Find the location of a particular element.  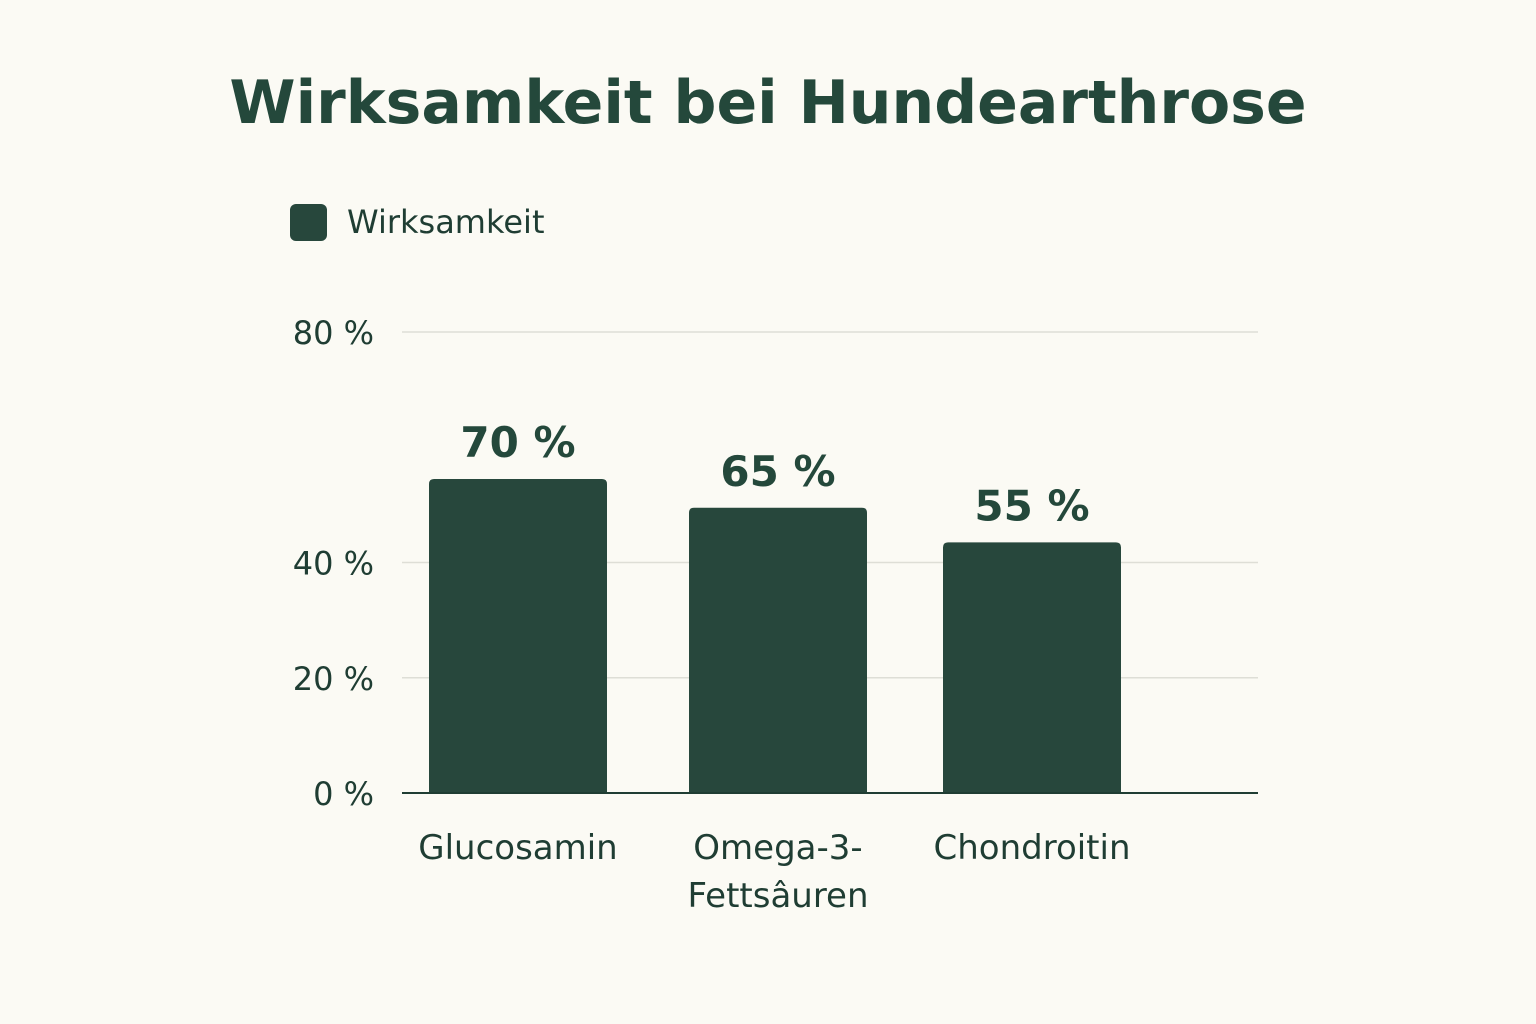

x-tick-label: Glucosamin is located at coordinates (518, 848).